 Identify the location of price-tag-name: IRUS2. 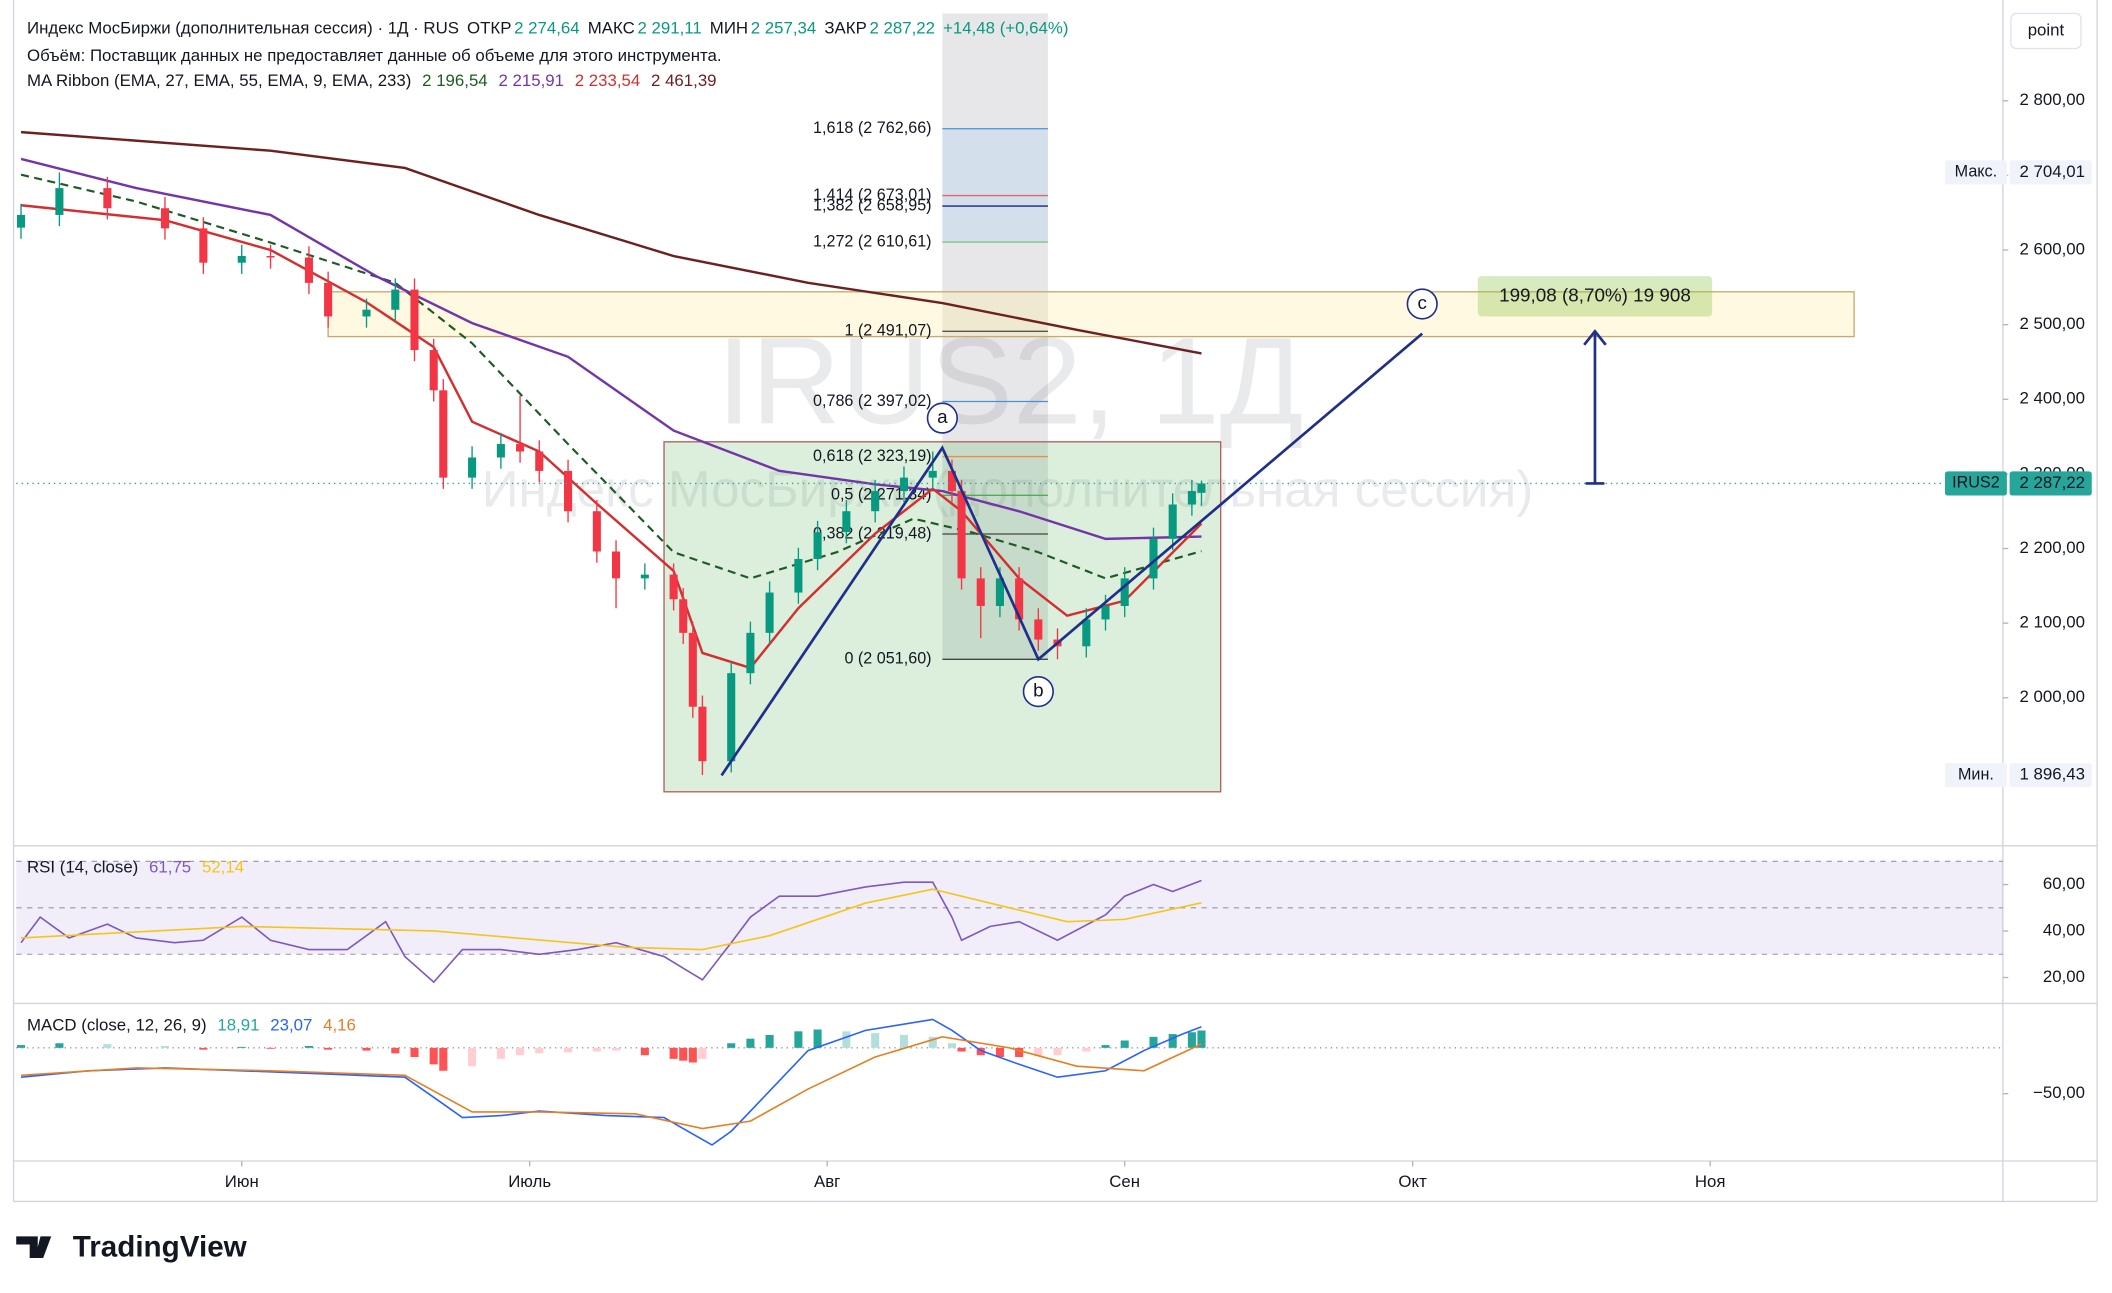
(1976, 483).